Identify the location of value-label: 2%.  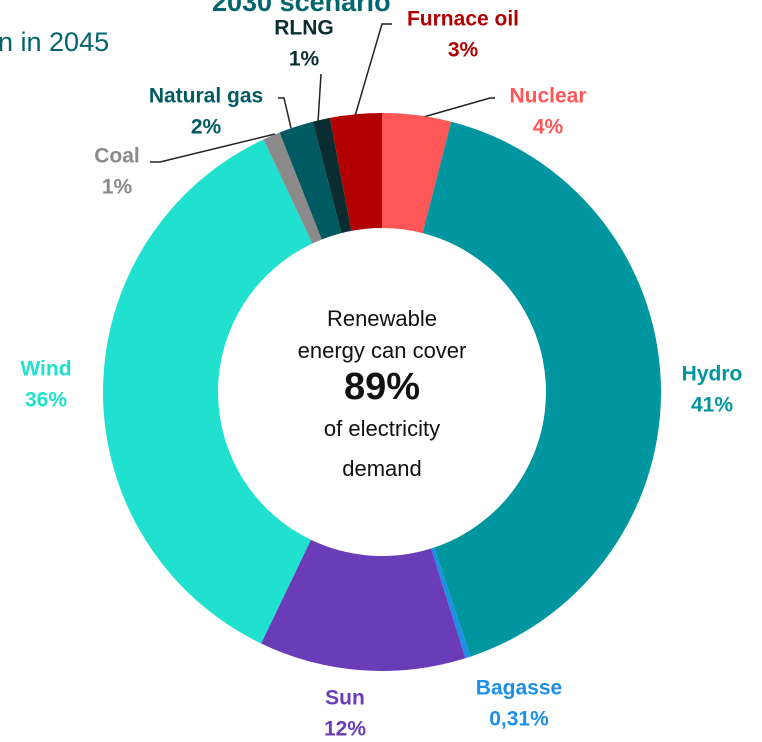
(206, 127).